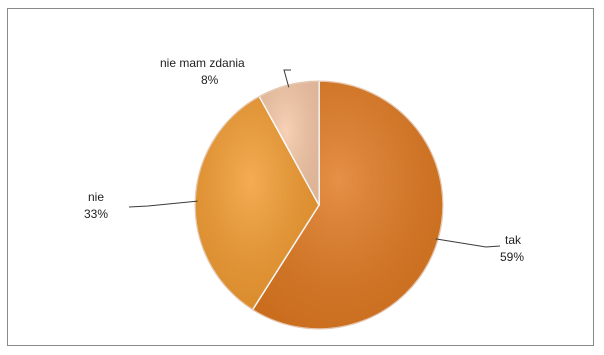 The width and height of the screenshot is (604, 355). What do you see at coordinates (210, 80) in the screenshot?
I see `slice-value-nie-mam-zdania: 8%` at bounding box center [210, 80].